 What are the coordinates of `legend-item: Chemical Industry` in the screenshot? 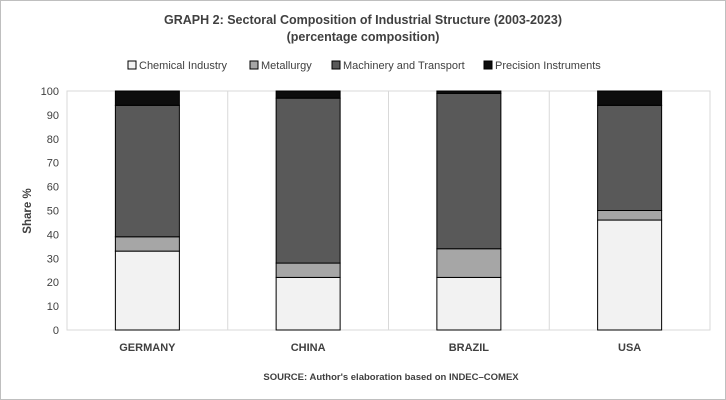 It's located at (177, 66).